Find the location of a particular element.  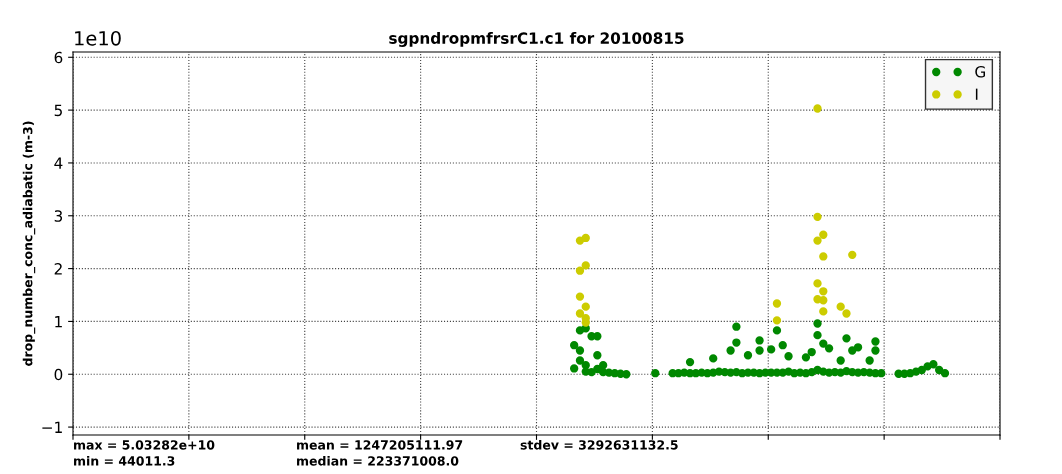

y-tick-label: 3 is located at coordinates (58, 216).